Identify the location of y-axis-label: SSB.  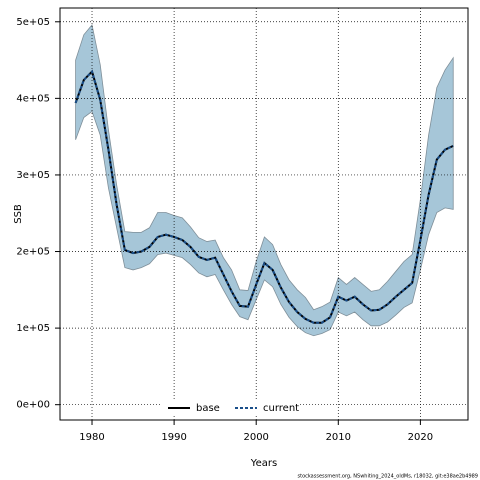
(18, 214).